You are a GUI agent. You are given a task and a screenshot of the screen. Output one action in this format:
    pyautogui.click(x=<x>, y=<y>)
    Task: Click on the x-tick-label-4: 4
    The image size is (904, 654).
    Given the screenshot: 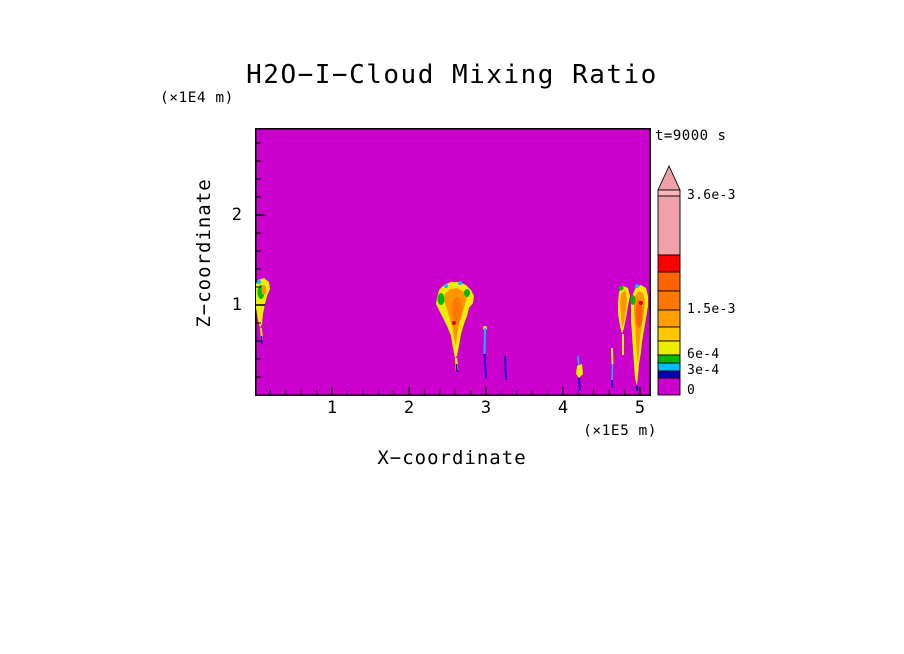 What is the action you would take?
    pyautogui.click(x=563, y=408)
    